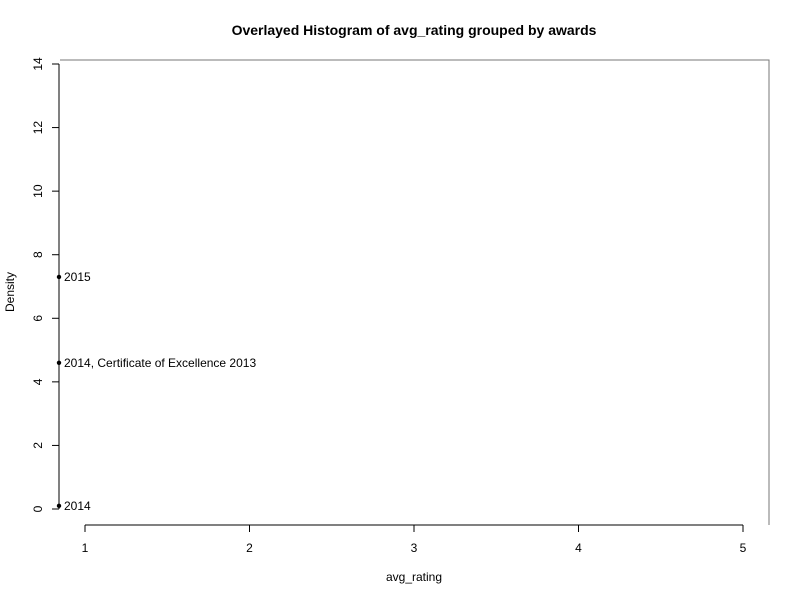 This screenshot has height=605, width=800. What do you see at coordinates (38, 508) in the screenshot?
I see `y-tick-label: 0` at bounding box center [38, 508].